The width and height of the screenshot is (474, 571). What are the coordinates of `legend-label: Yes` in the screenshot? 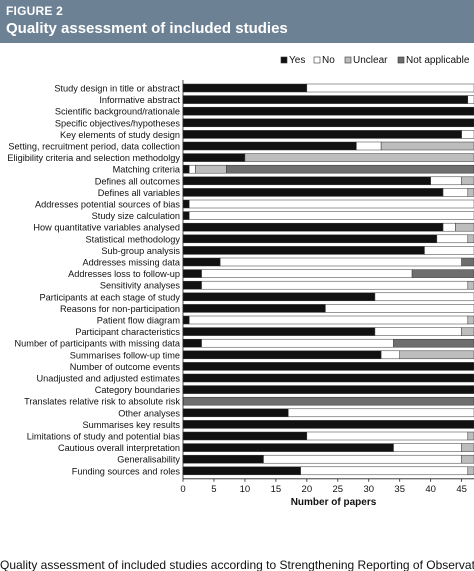 It's located at (297, 60).